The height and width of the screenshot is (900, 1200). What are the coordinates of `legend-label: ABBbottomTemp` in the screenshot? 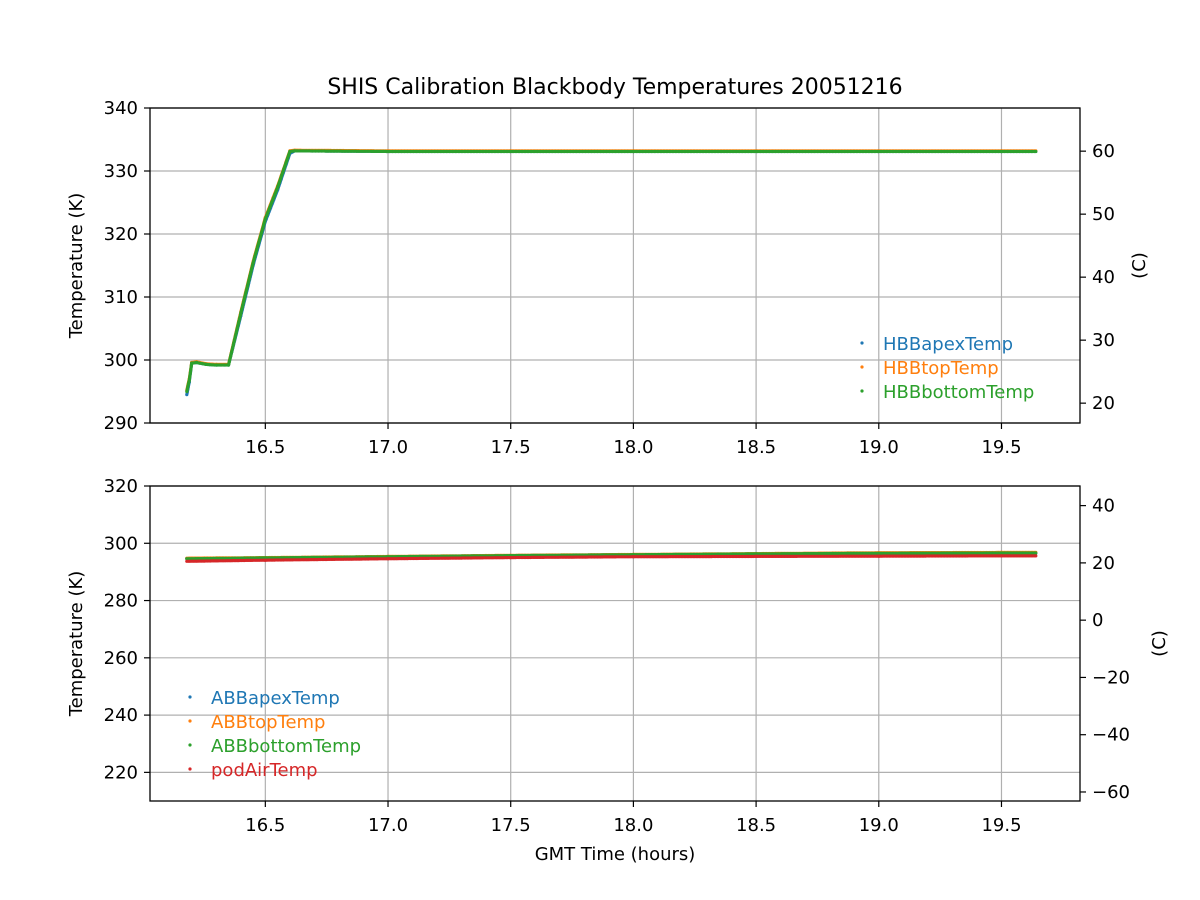 It's located at (286, 746).